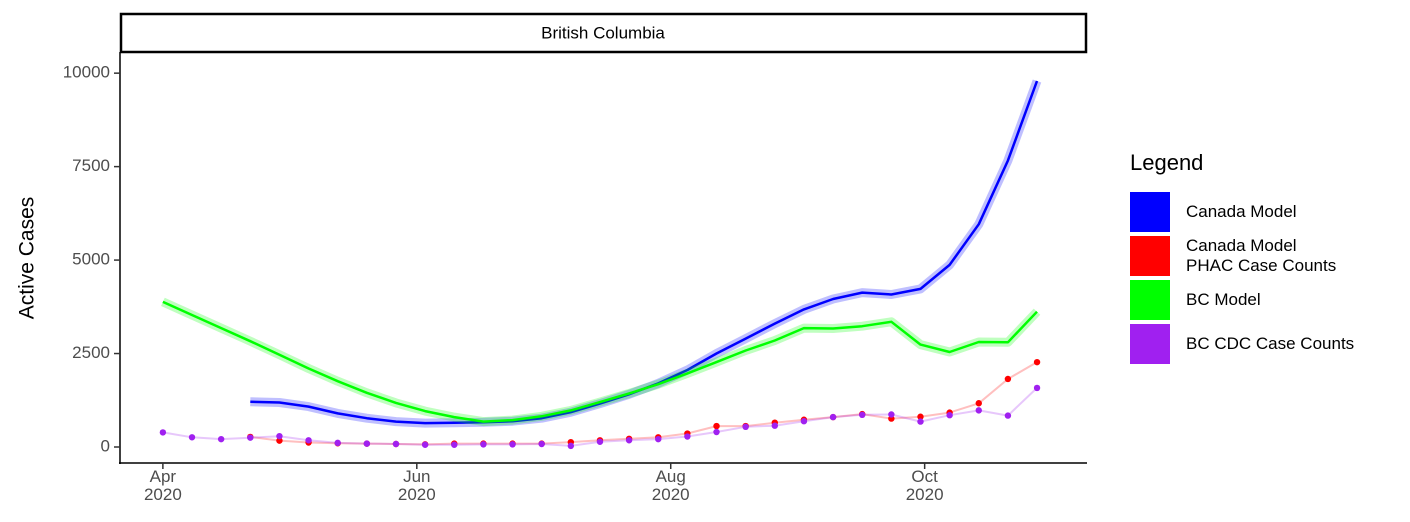  What do you see at coordinates (924, 485) in the screenshot?
I see `x-tick-label: Oct 2020` at bounding box center [924, 485].